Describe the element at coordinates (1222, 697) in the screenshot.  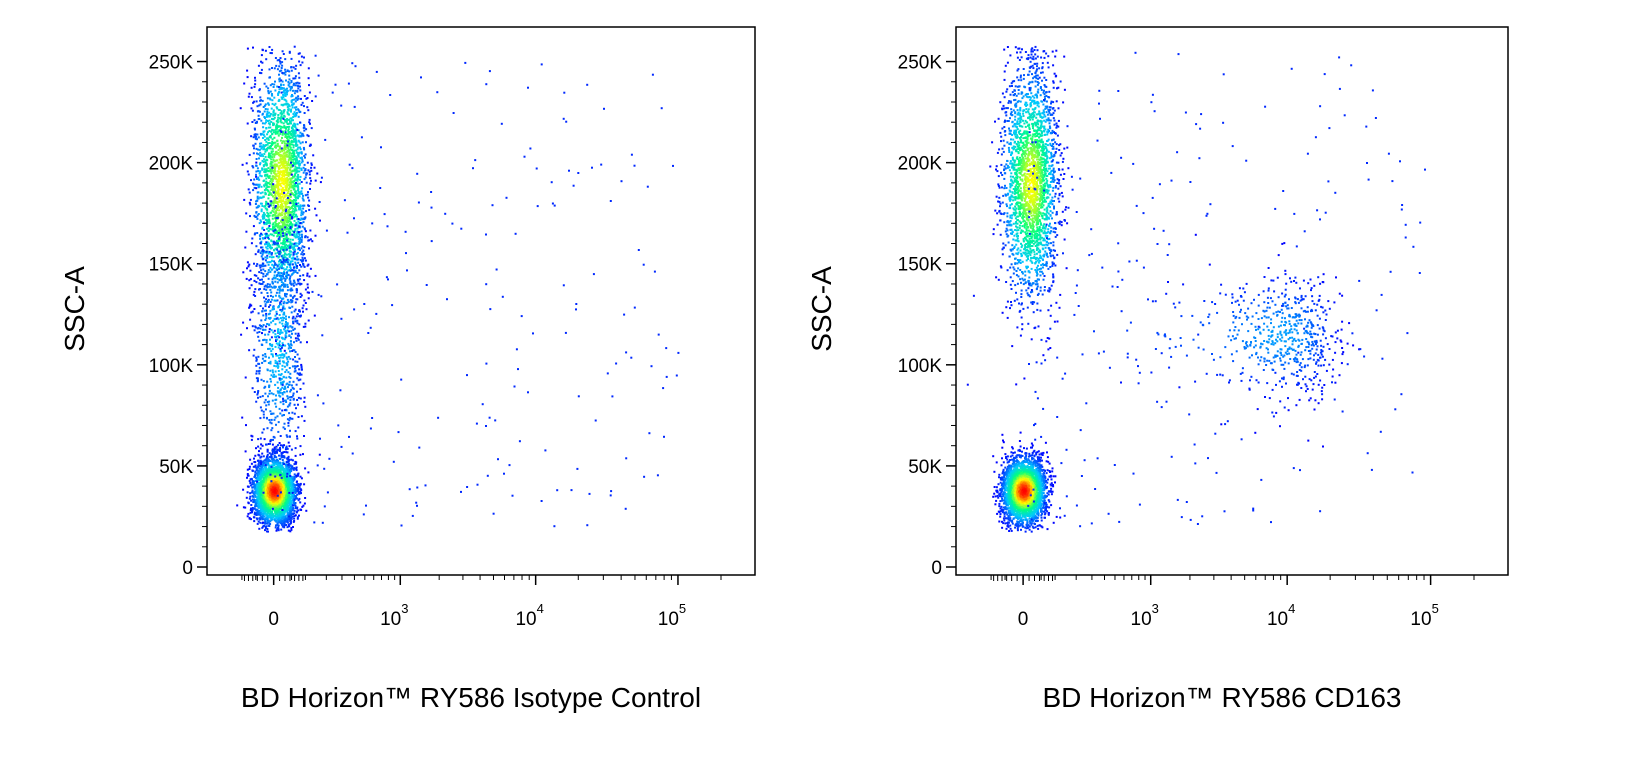
I see `x-axis-title: BD Horizon™ RY586 CD163` at that location.